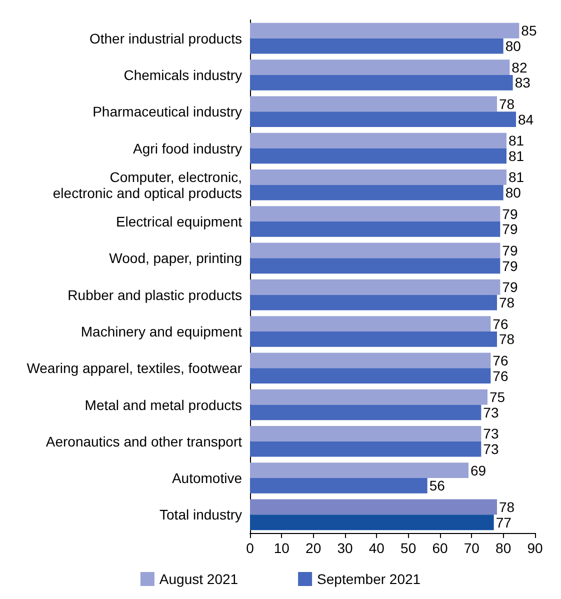 Image resolution: width=561 pixels, height=599 pixels. What do you see at coordinates (144, 441) in the screenshot?
I see `y-tick-label: Aeronautics and other transport` at bounding box center [144, 441].